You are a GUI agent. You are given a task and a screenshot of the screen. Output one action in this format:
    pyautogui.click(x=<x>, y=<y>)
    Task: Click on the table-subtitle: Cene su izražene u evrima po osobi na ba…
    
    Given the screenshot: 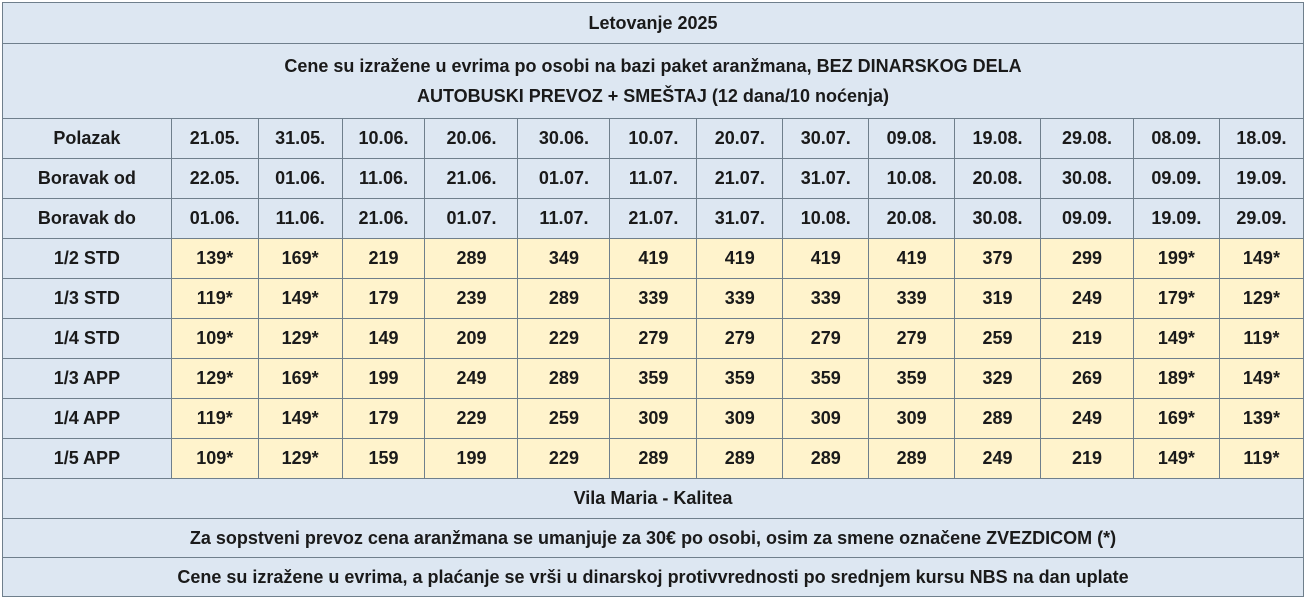 What is the action you would take?
    pyautogui.click(x=653, y=81)
    